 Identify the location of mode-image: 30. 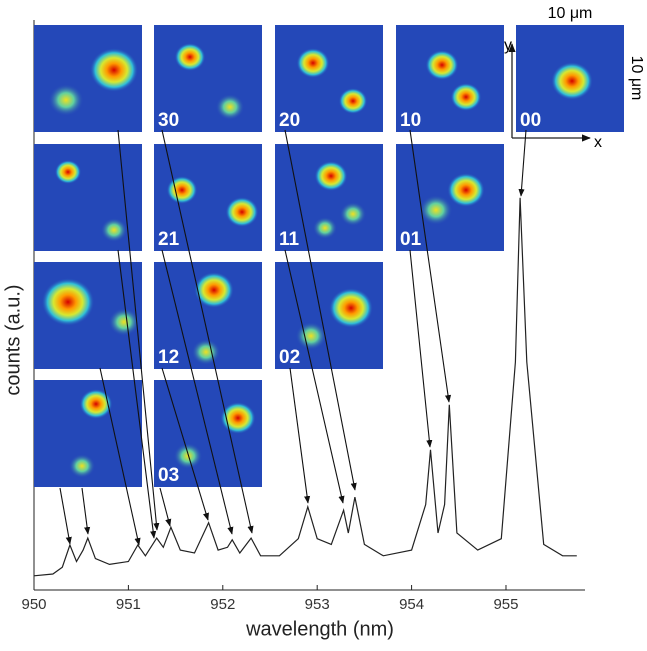
(208, 78).